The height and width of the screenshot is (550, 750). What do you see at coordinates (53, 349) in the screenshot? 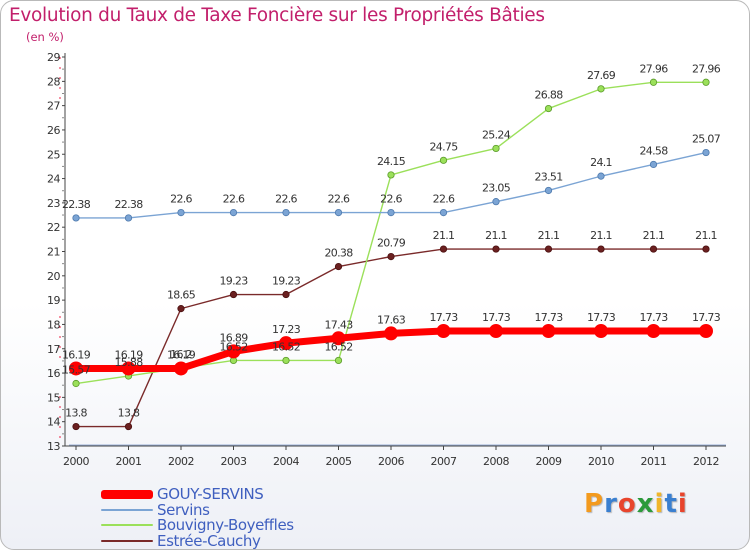
I see `y-tick-label: 17` at bounding box center [53, 349].